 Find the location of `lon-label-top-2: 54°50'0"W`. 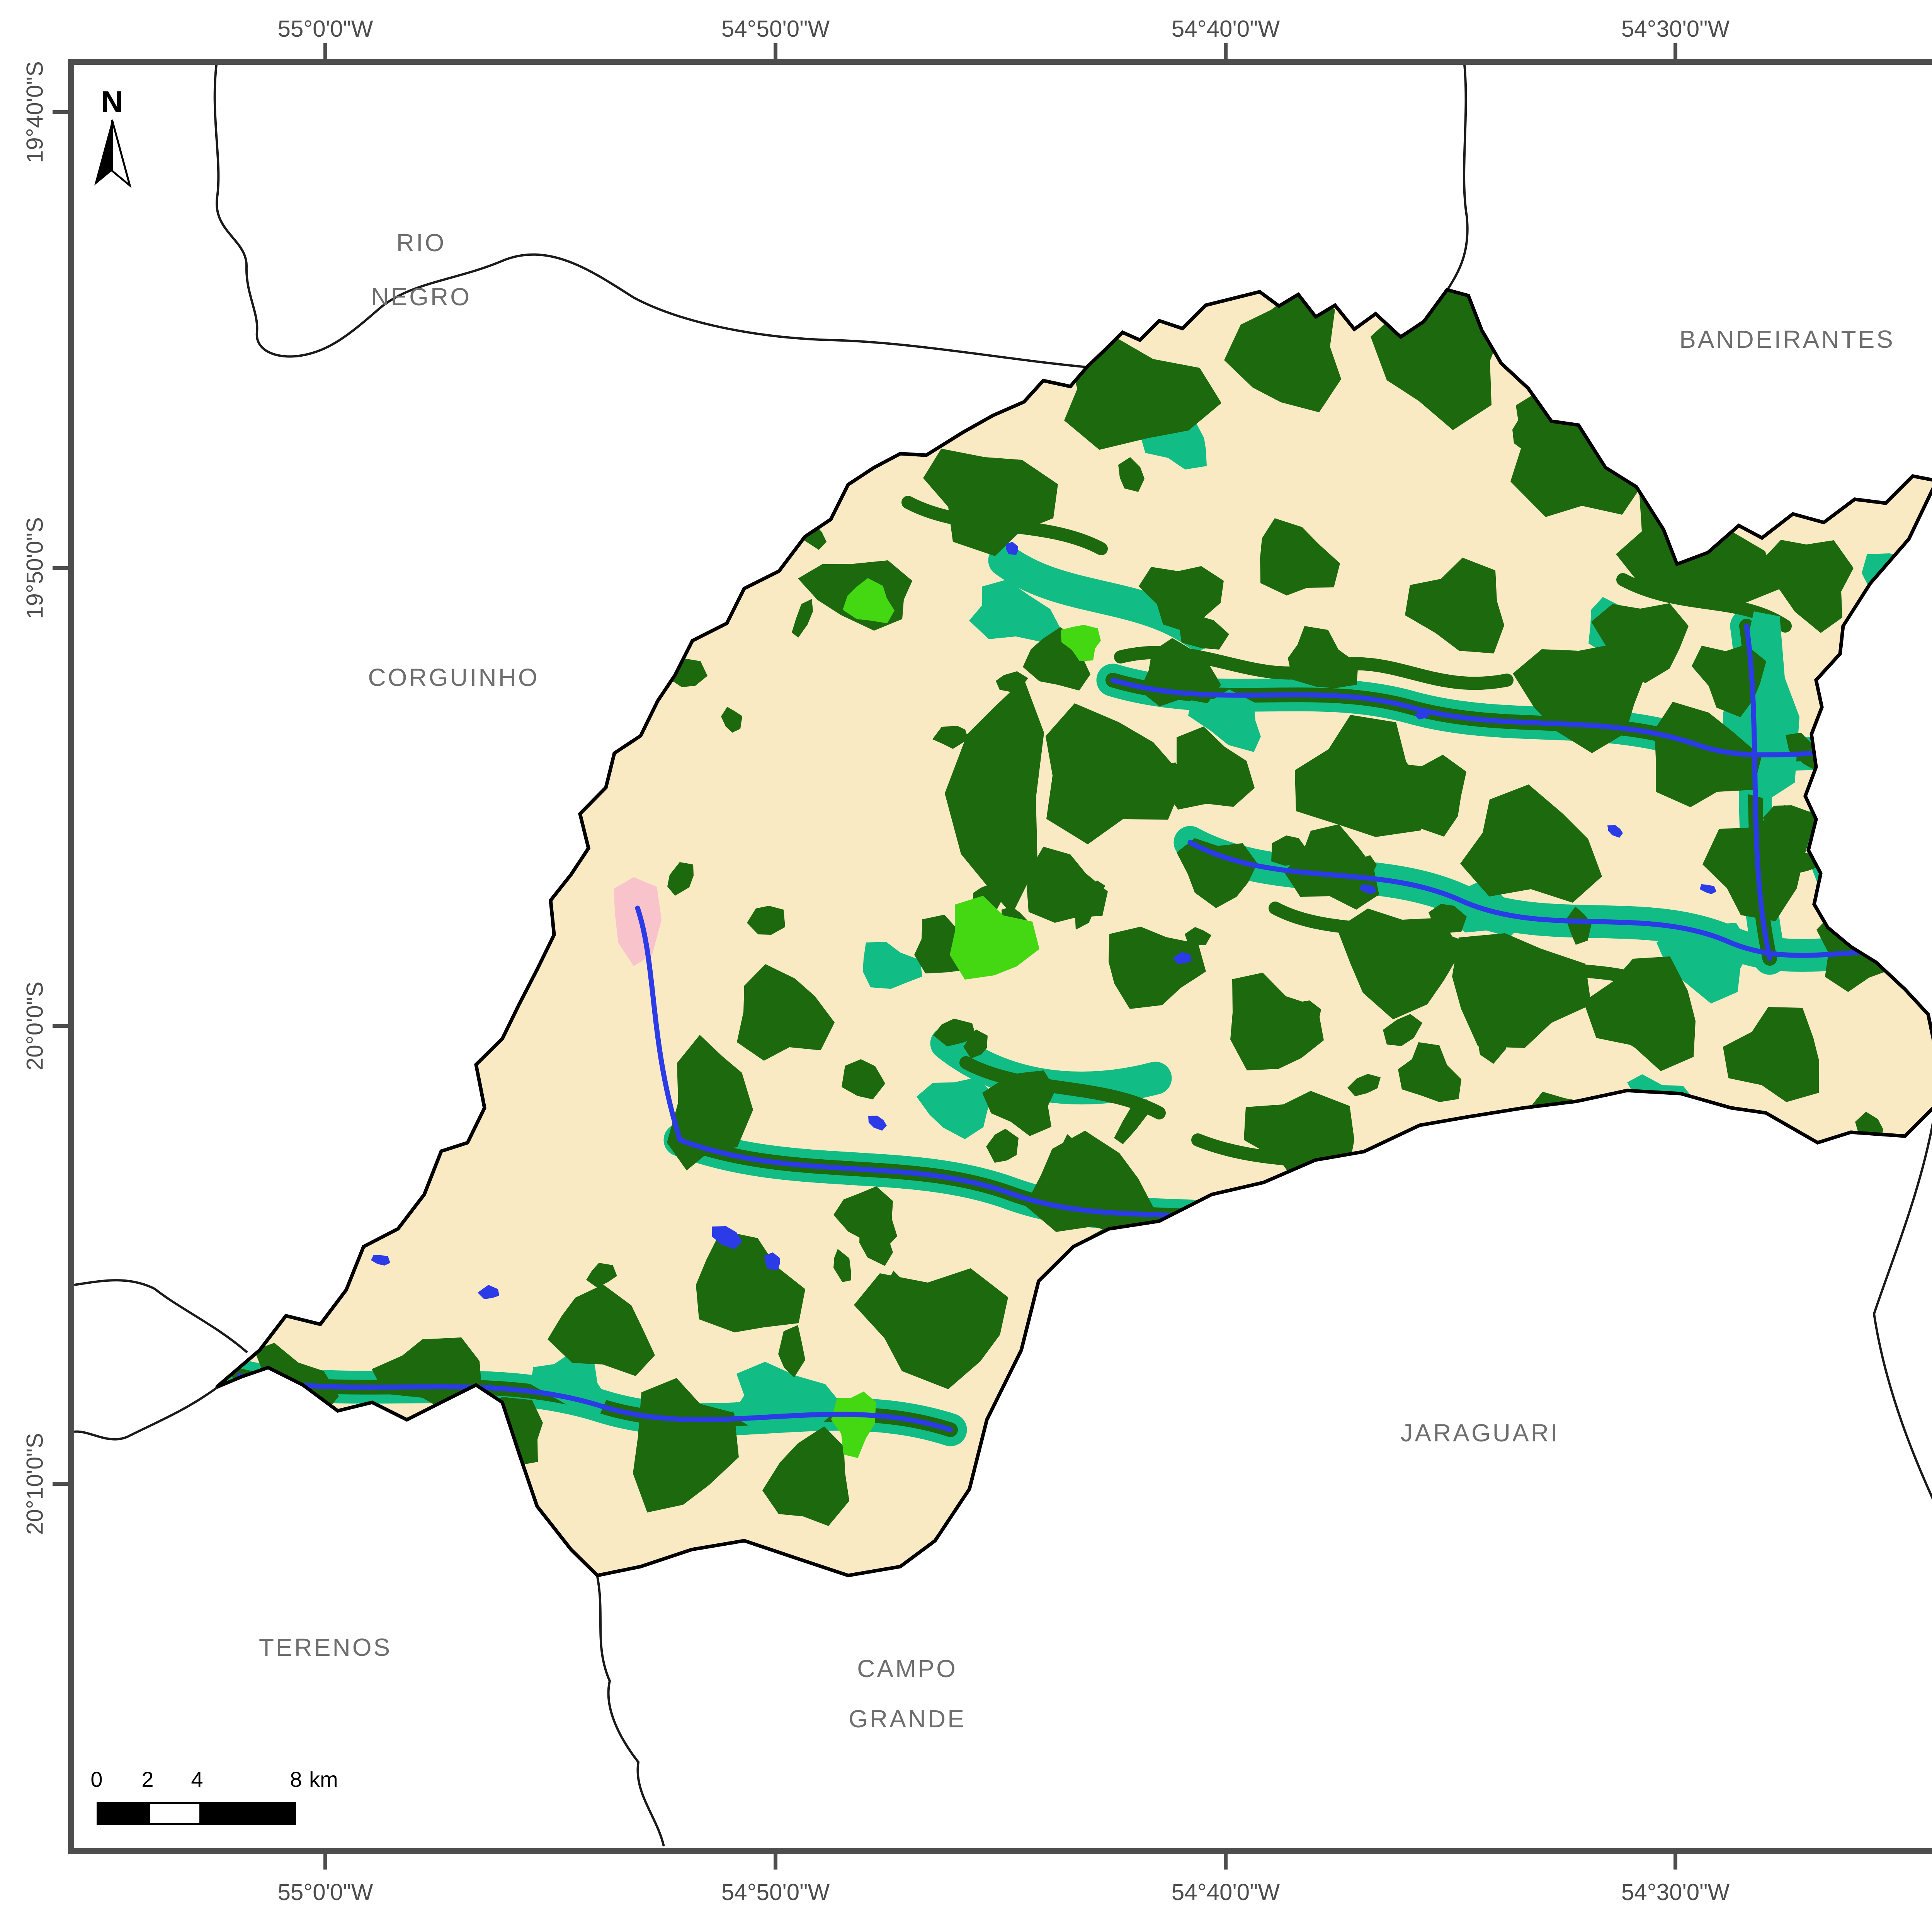

lon-label-top-2: 54°50'0"W is located at coordinates (776, 29).